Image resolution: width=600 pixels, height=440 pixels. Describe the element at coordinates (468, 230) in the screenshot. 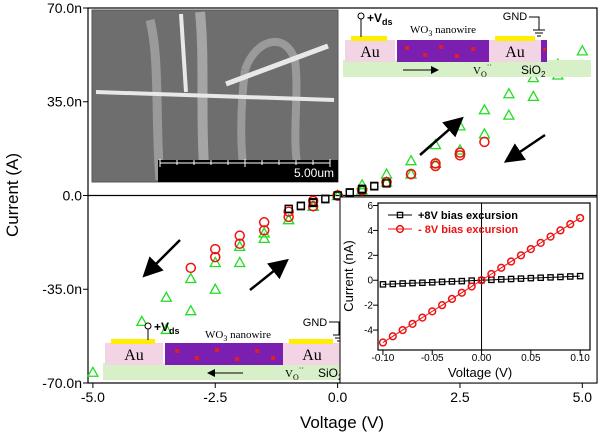

I see `legend-label: - 8V bias excursion` at that location.